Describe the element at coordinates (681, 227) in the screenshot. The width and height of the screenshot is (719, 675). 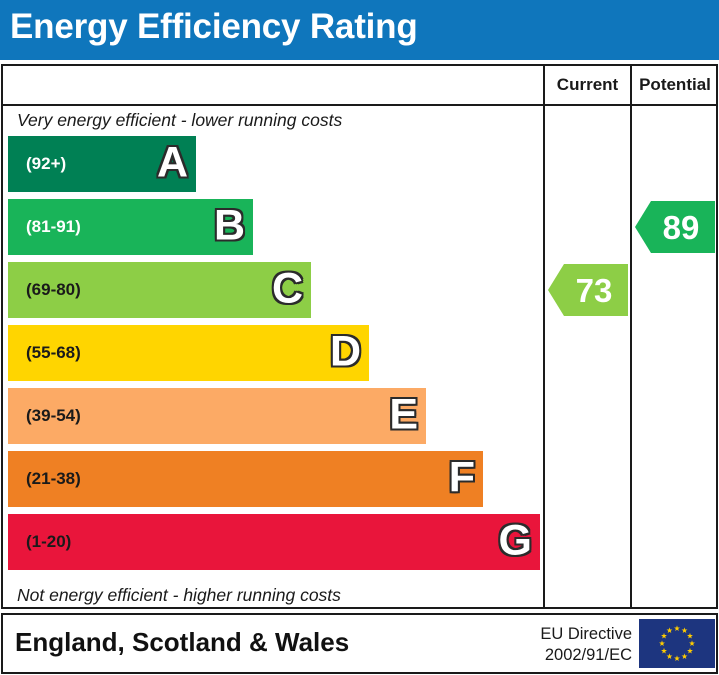
I see `potential-rating-value: 89` at that location.